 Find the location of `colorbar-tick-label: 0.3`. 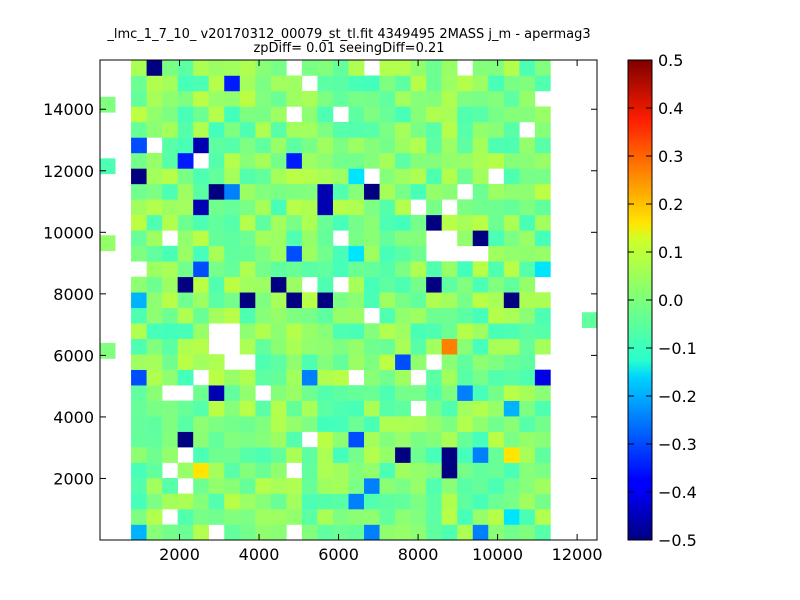

colorbar-tick-label: 0.3 is located at coordinates (670, 156).